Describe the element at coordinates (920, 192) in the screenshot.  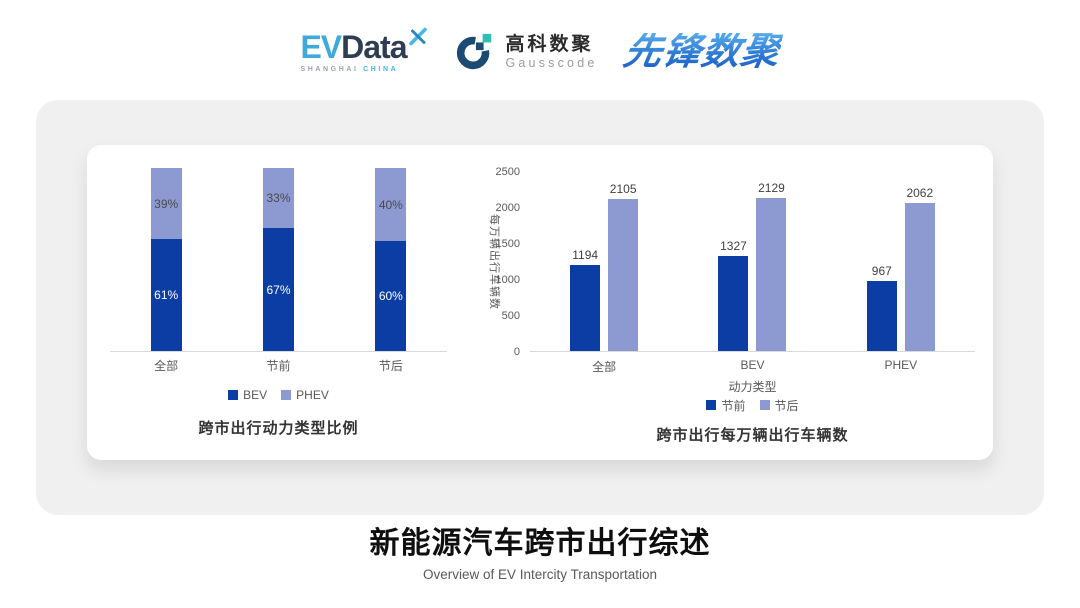
I see `value-label: 2062` at that location.